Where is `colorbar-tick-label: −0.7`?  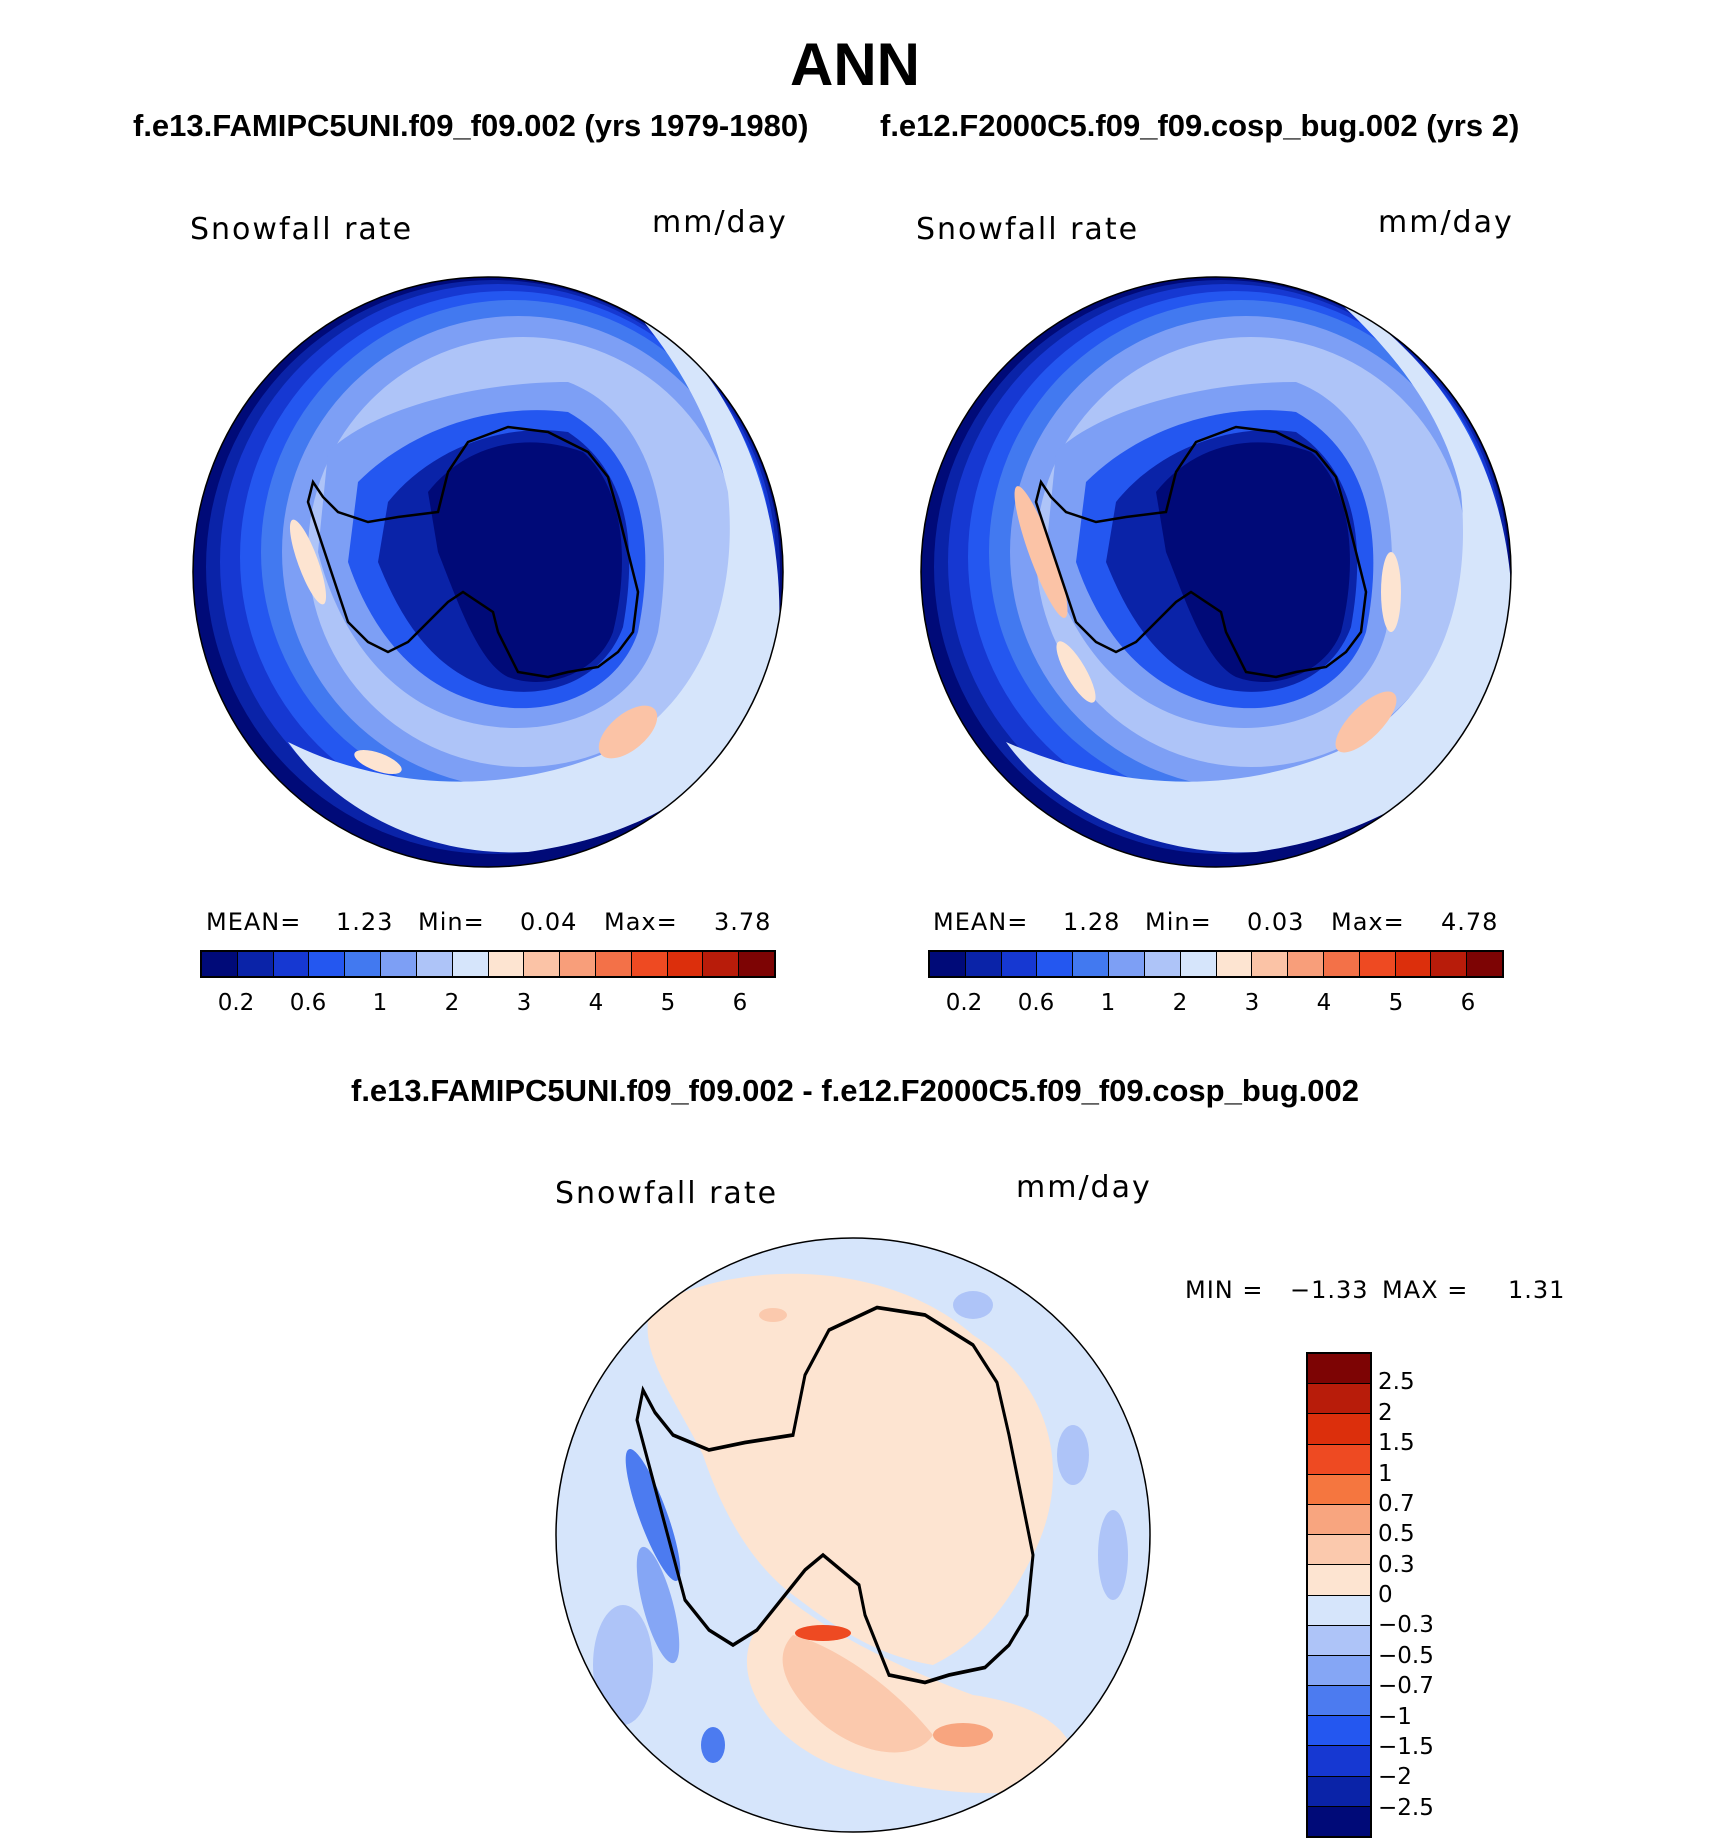
colorbar-tick-label: −0.7 is located at coordinates (1406, 1686).